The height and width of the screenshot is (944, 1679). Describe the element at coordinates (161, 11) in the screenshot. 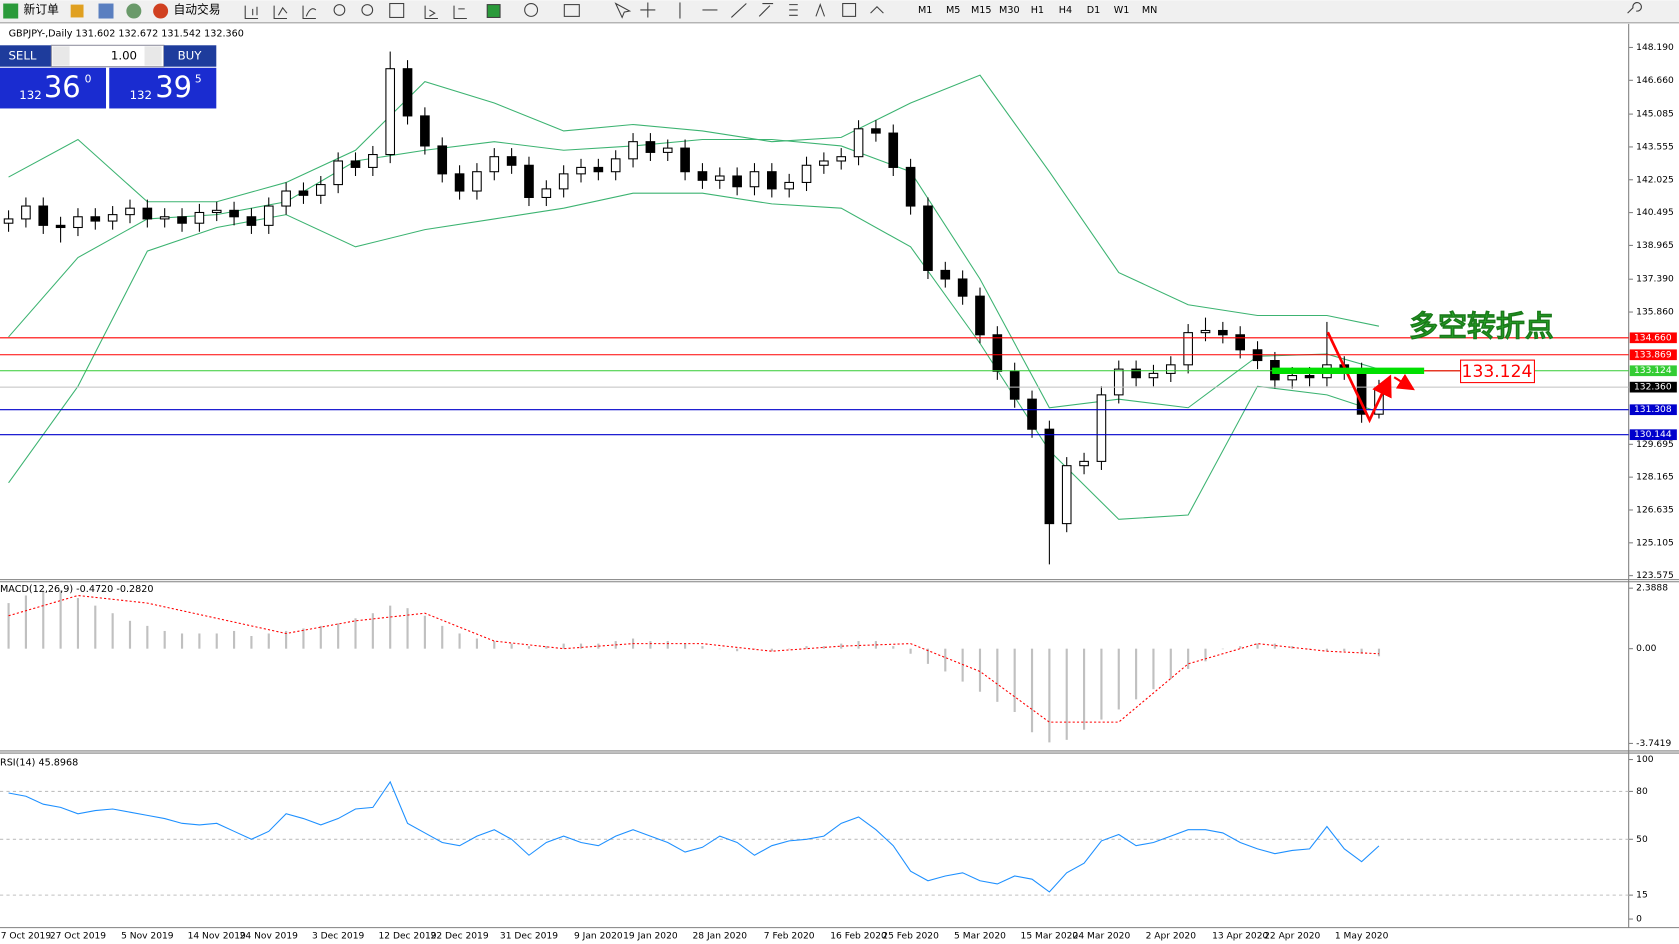

I see `auto-trading-icon` at that location.